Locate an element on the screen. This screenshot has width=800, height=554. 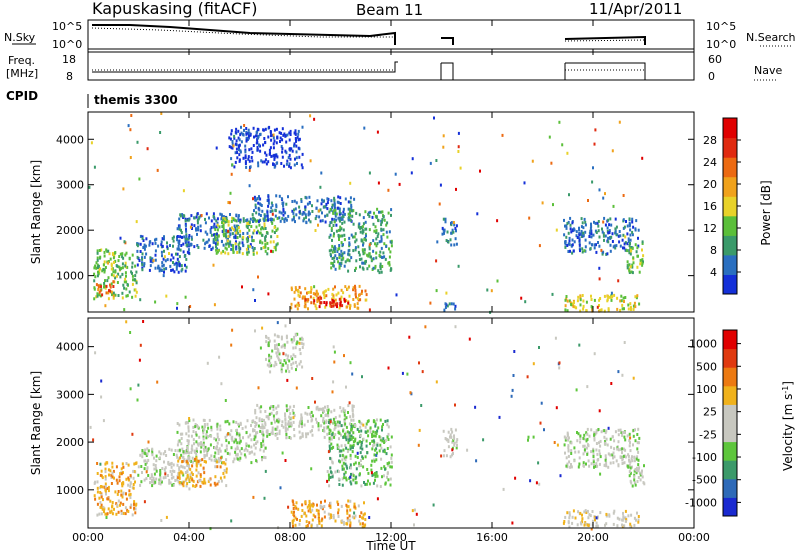
nsky-tick-bottom: 10^0 is located at coordinates (67, 44).